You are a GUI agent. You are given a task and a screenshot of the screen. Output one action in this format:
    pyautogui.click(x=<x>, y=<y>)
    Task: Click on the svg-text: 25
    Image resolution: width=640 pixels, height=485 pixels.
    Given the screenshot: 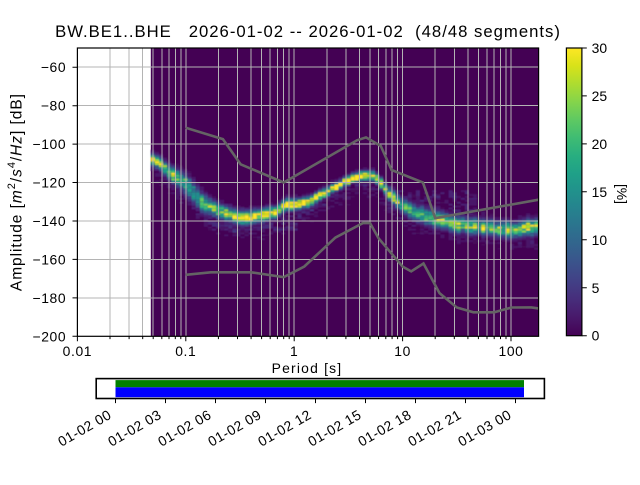 What is the action you would take?
    pyautogui.click(x=600, y=96)
    